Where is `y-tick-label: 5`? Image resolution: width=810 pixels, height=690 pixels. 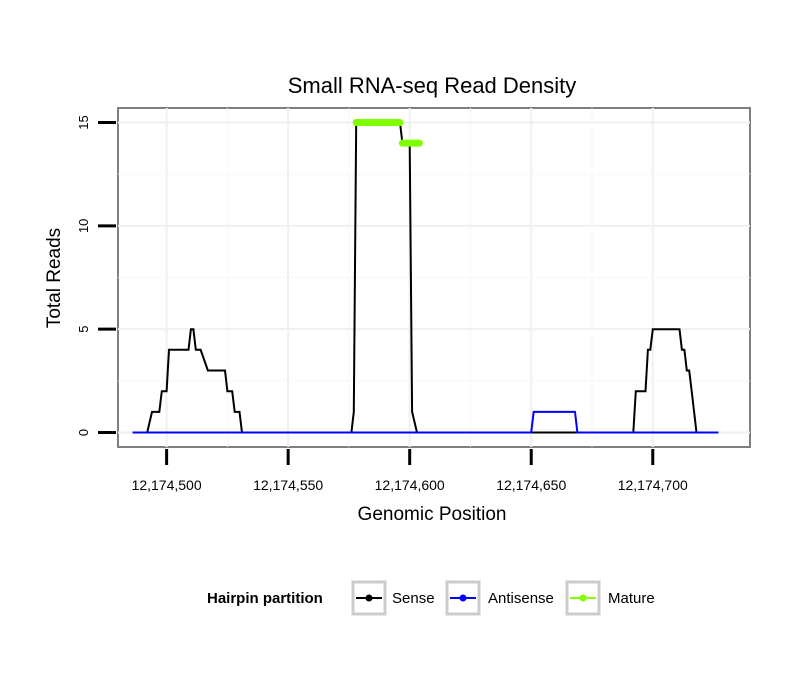 y-tick-label: 5 is located at coordinates (83, 329).